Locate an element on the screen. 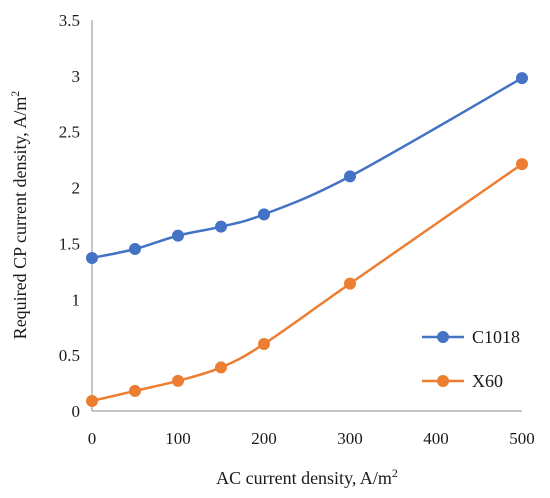  x-tick-label: 200 is located at coordinates (264, 438).